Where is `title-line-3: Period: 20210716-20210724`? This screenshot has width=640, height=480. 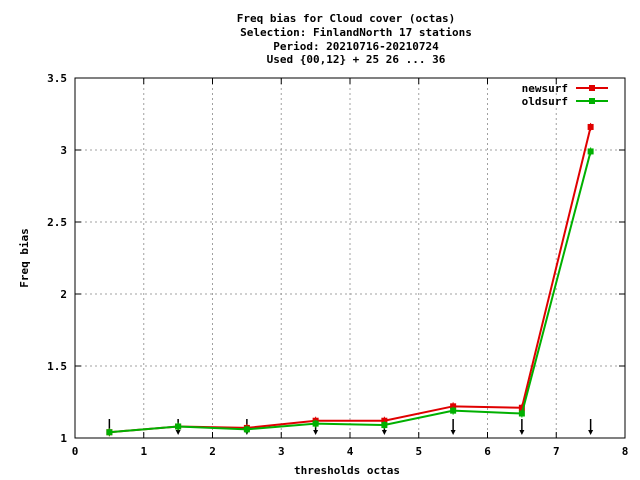
title-line-3: Period: 20210716-20210724 is located at coordinates (356, 46).